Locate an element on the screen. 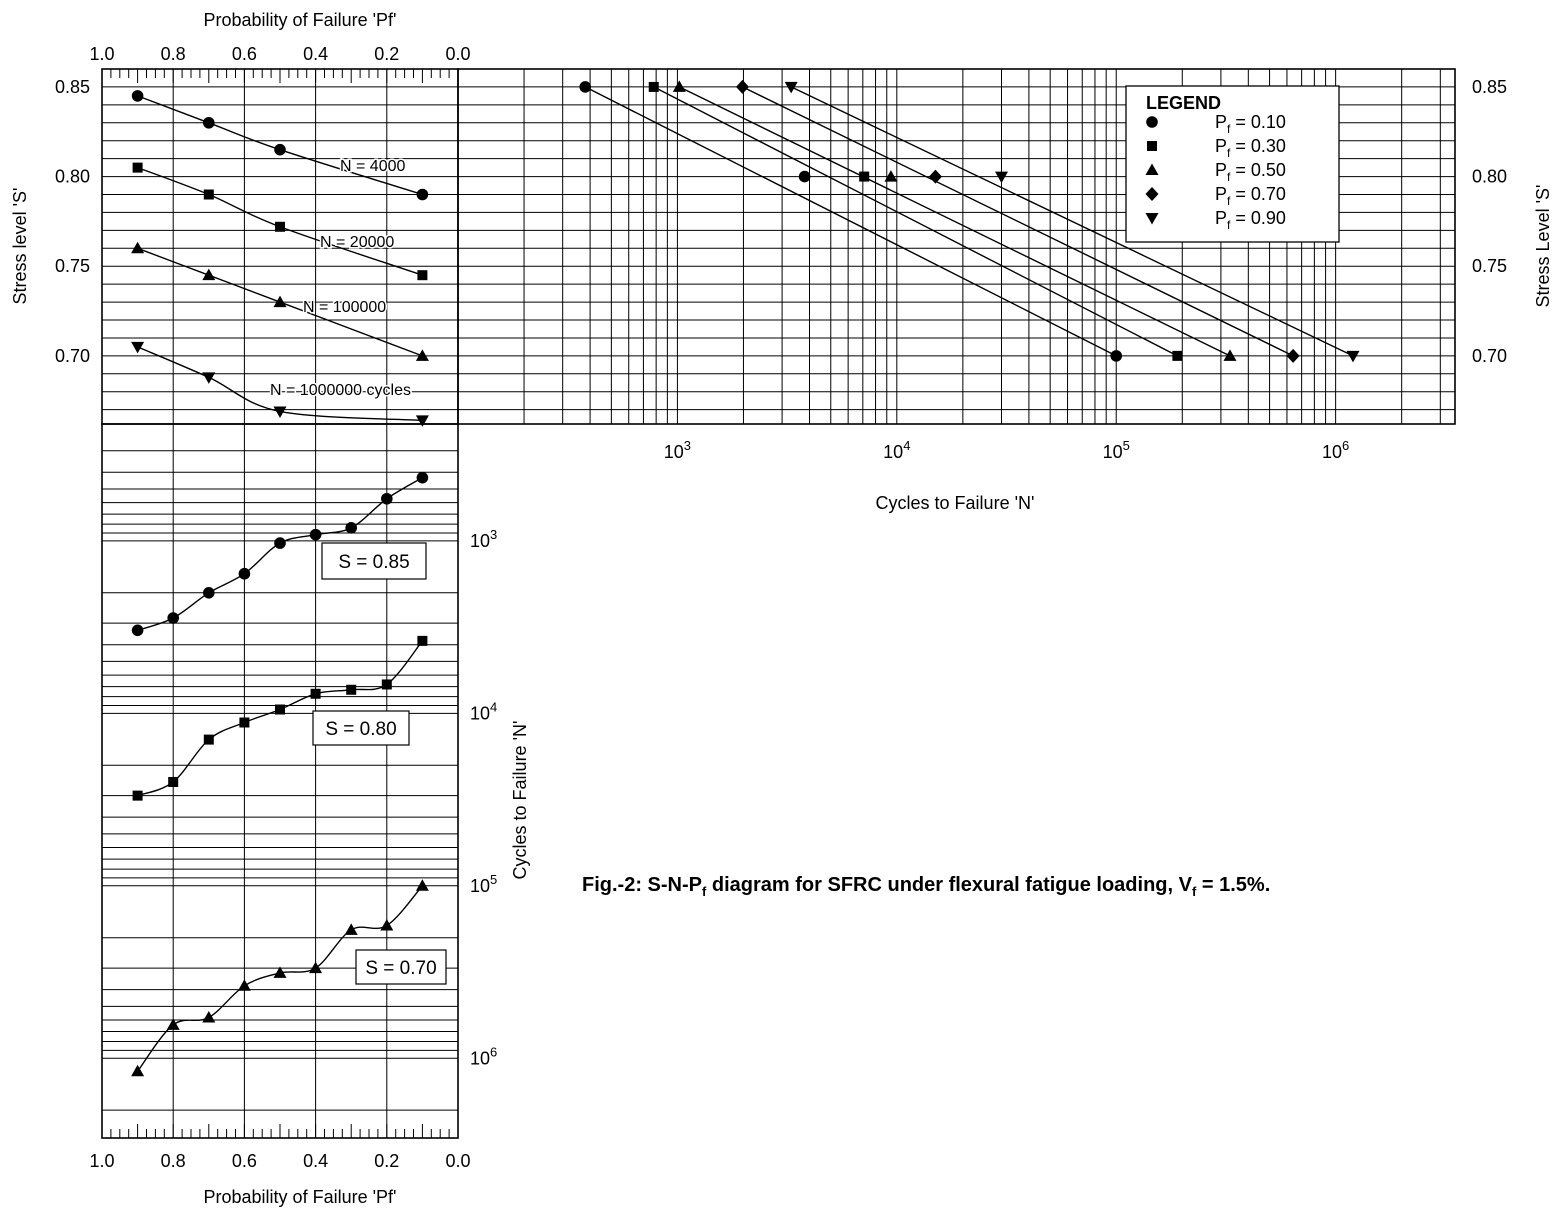 The image size is (1562, 1215). legend-entry: Pf = 0.70 is located at coordinates (1250, 196).